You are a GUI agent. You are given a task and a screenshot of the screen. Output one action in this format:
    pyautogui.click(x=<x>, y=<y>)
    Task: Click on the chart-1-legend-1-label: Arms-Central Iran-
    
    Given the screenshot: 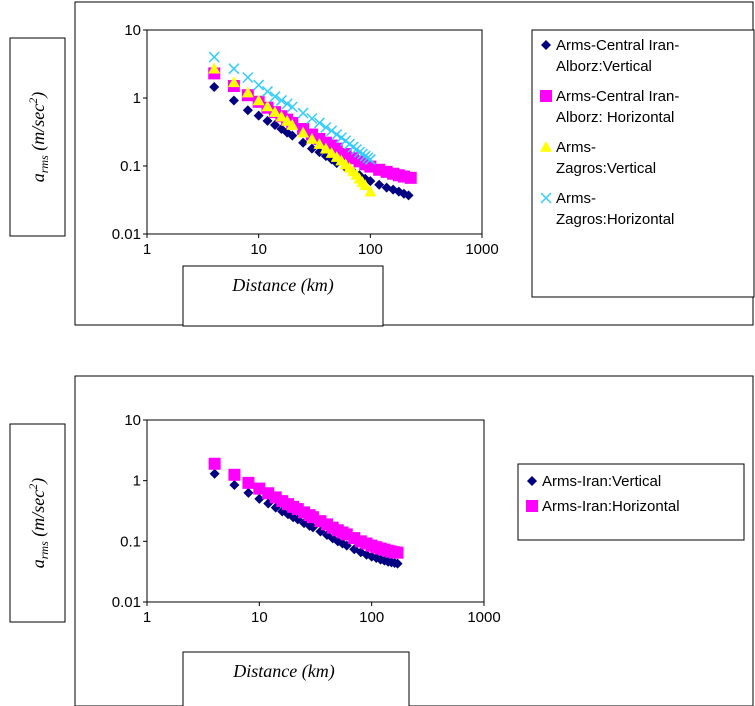 What is the action you would take?
    pyautogui.click(x=617, y=45)
    